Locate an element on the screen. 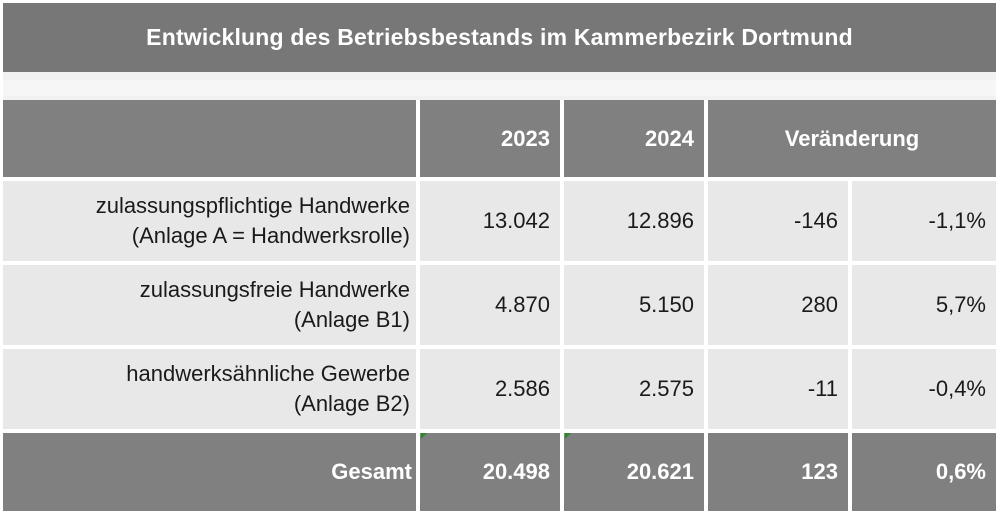  row-change-pct: -1,1% is located at coordinates (924, 221).